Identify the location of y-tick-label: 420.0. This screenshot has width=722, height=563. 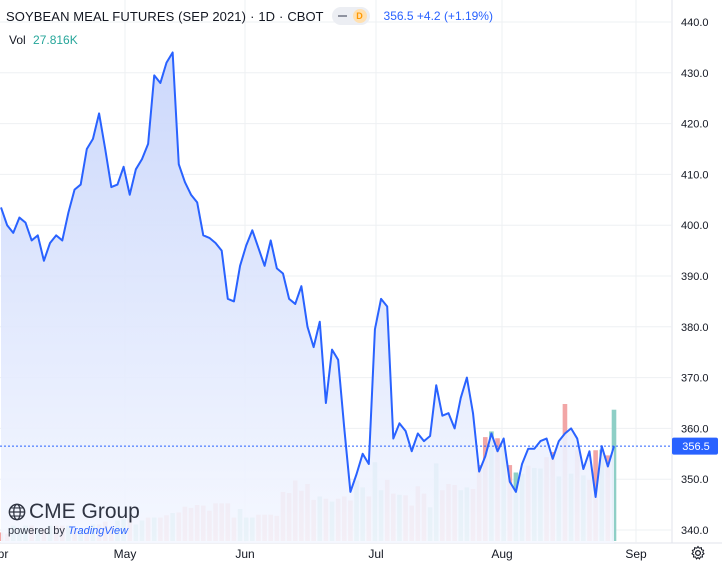
(695, 125).